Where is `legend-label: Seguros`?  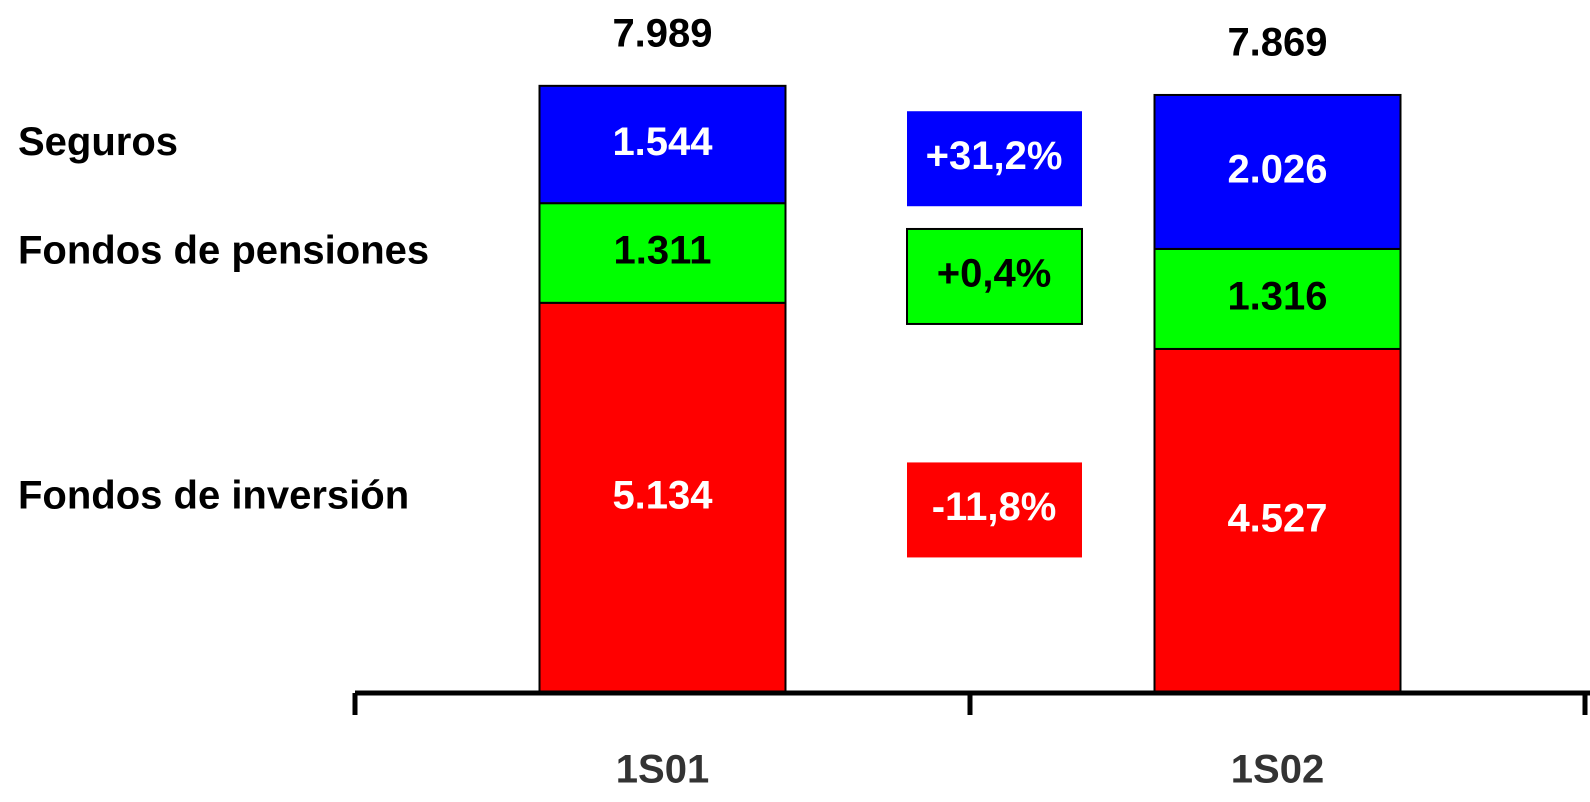 legend-label: Seguros is located at coordinates (98, 142).